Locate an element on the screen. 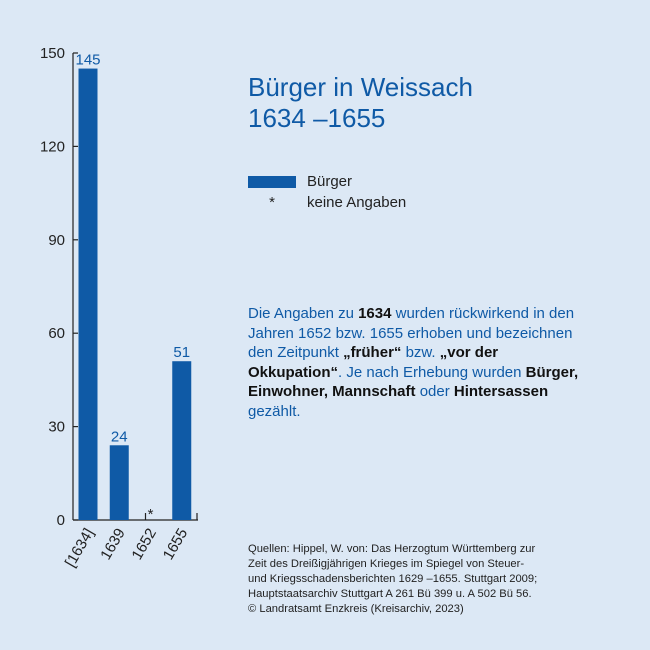 This screenshot has width=650, height=650. y-tick-label: 90 is located at coordinates (56, 240).